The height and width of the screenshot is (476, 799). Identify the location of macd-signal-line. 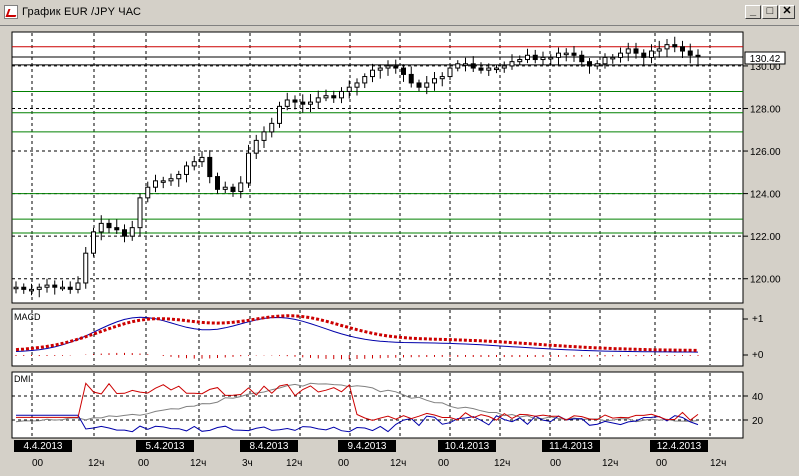
(357, 333).